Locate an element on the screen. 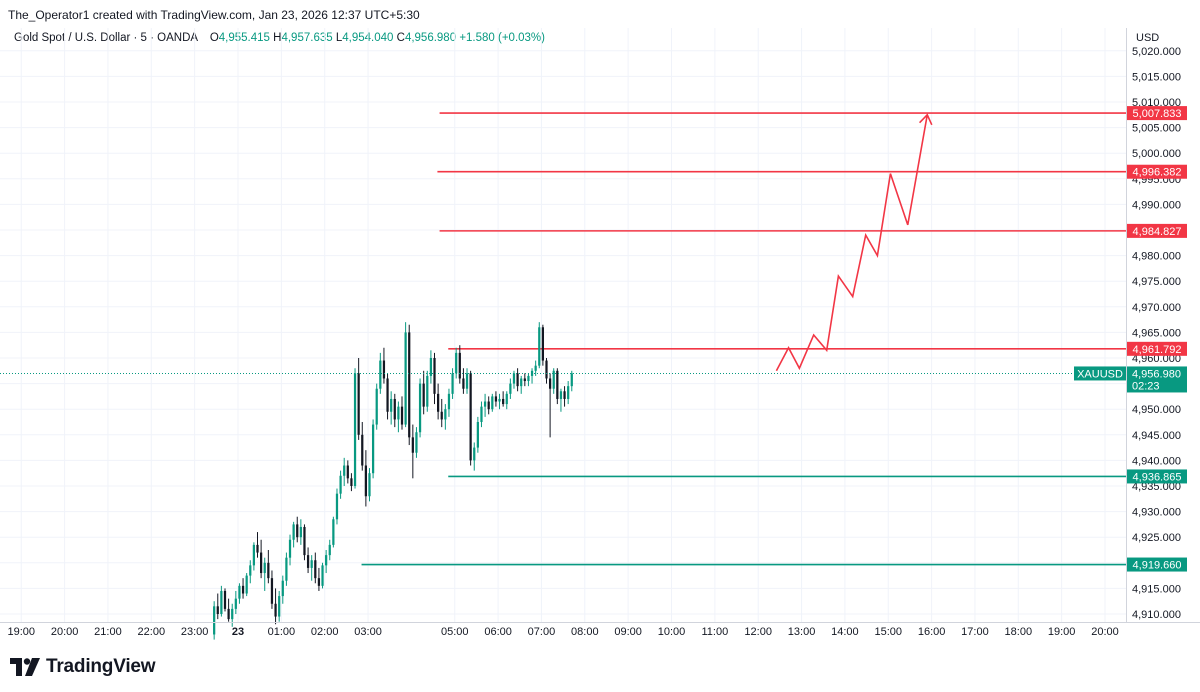 This screenshot has height=692, width=1200. tradingview-logo: TradingView is located at coordinates (83, 667).